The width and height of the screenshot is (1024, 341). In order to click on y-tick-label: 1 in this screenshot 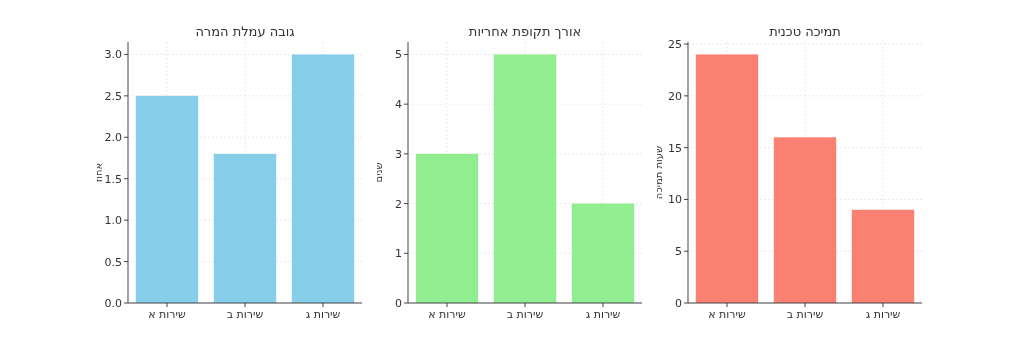, I will do `click(398, 254)`.